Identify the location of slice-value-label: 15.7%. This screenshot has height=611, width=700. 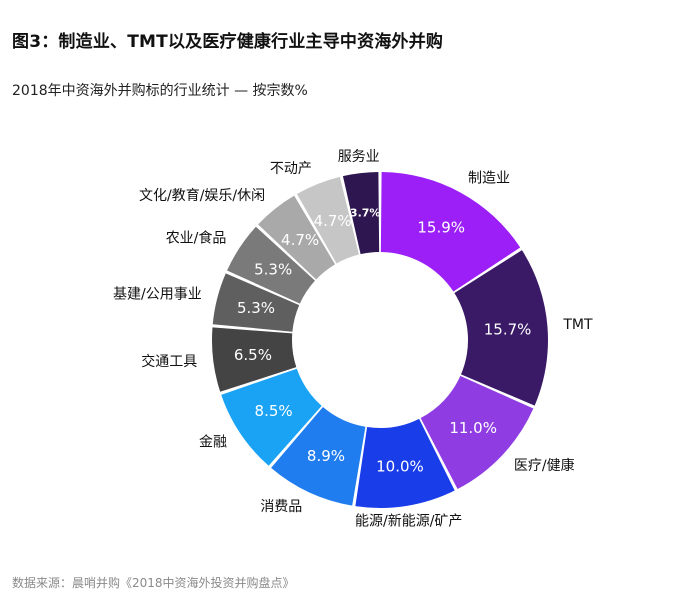
(508, 330).